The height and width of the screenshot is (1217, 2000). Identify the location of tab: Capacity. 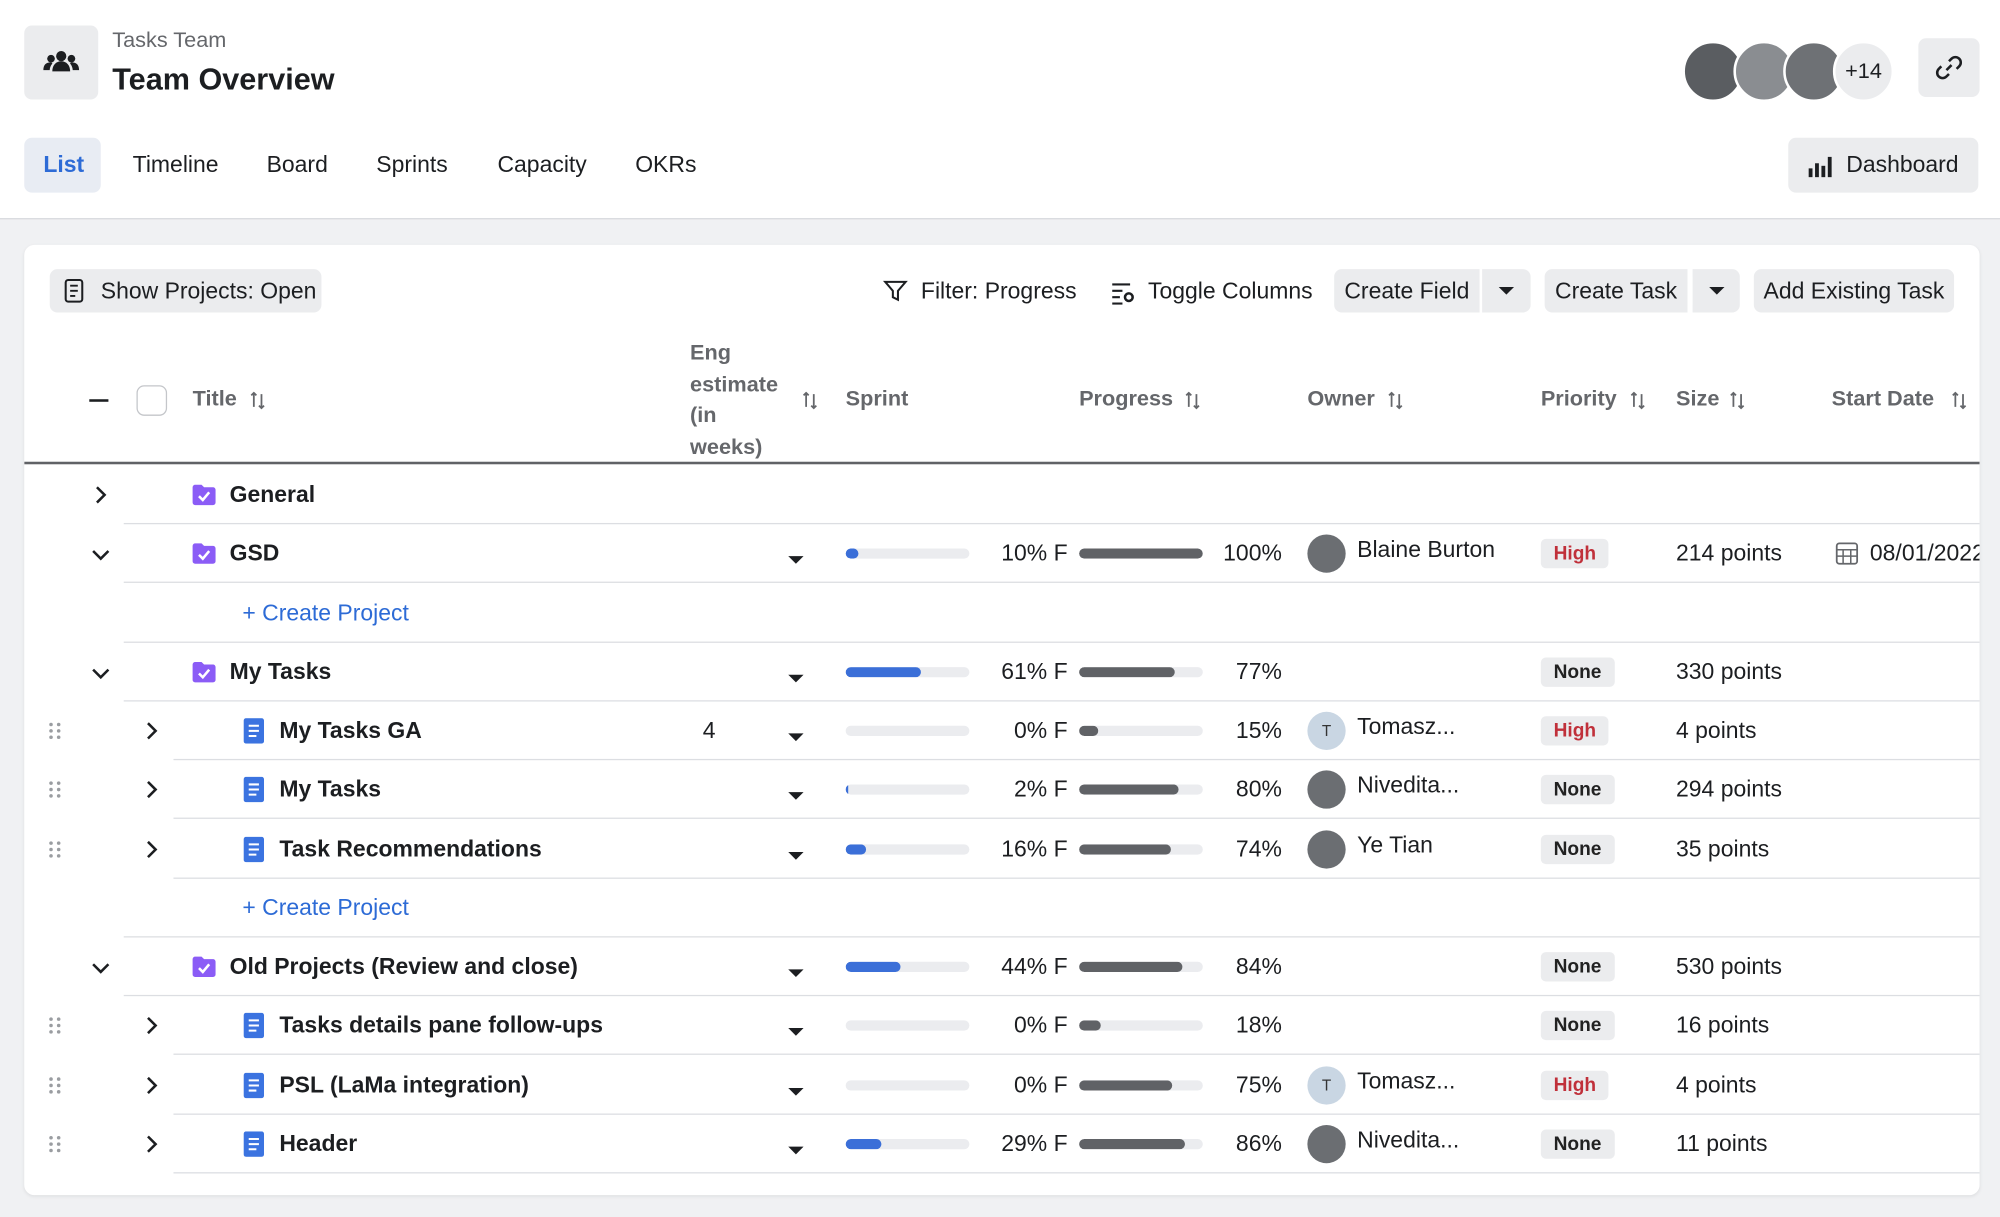
(542, 164).